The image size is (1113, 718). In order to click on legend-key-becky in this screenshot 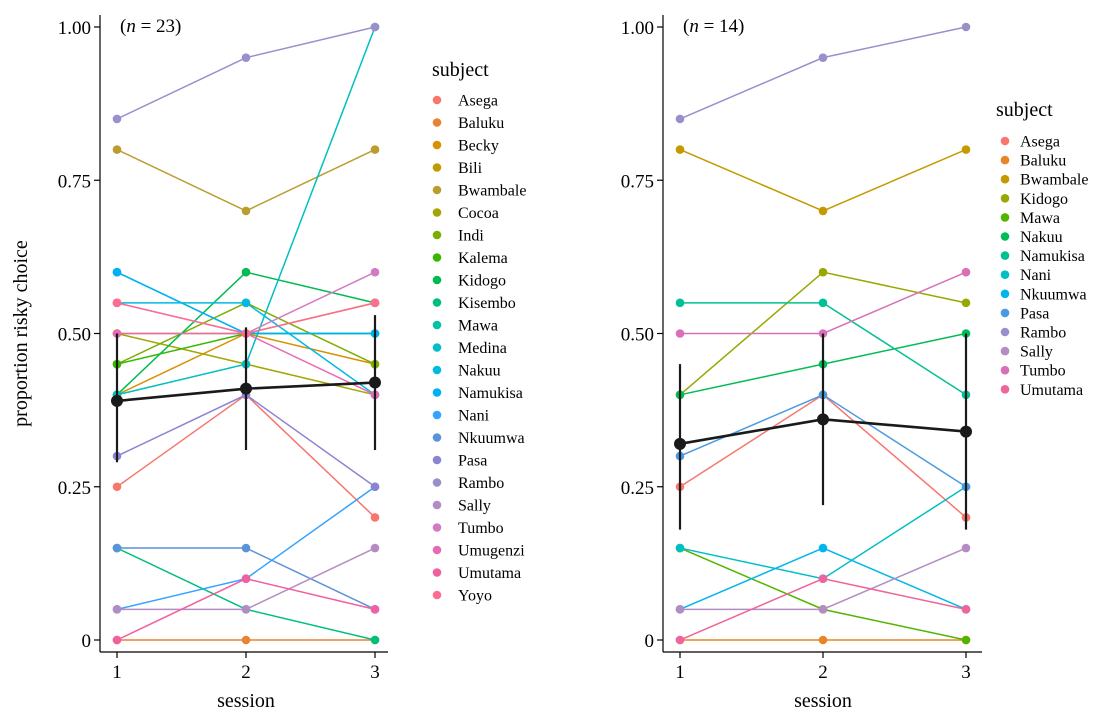, I will do `click(437, 145)`.